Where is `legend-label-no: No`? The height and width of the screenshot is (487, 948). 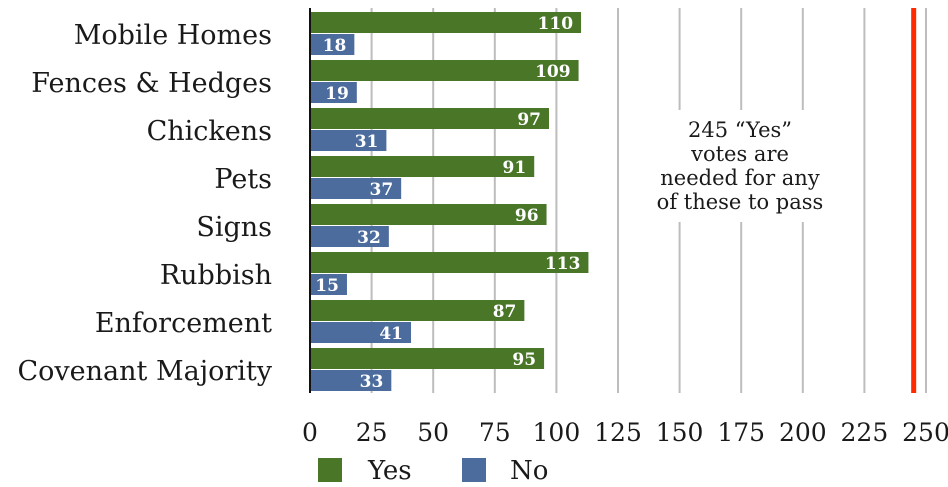
legend-label-no: No is located at coordinates (529, 471).